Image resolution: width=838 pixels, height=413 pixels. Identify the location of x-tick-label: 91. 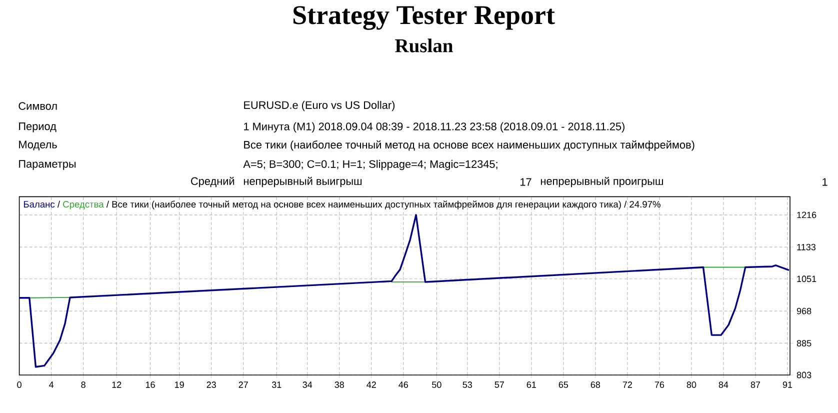
(787, 385).